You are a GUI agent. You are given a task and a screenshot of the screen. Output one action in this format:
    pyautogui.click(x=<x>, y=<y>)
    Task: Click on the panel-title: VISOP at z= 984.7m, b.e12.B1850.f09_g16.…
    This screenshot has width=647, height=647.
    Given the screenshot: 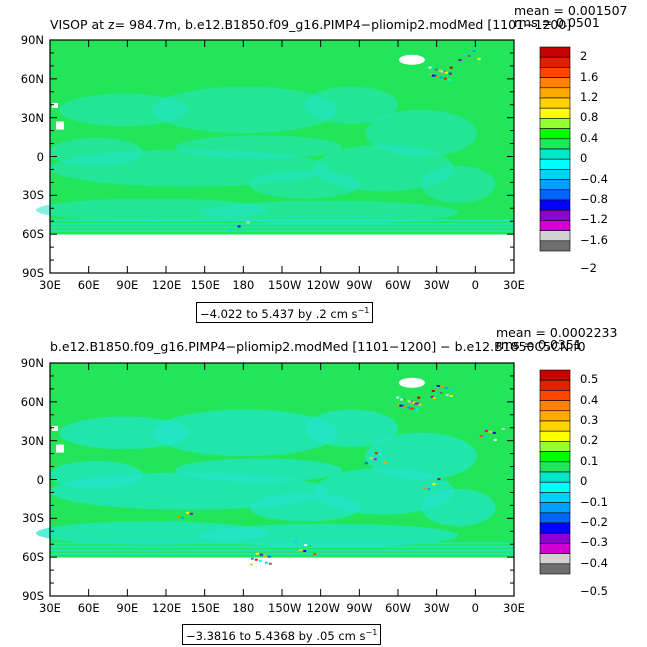 What is the action you would take?
    pyautogui.click(x=311, y=24)
    